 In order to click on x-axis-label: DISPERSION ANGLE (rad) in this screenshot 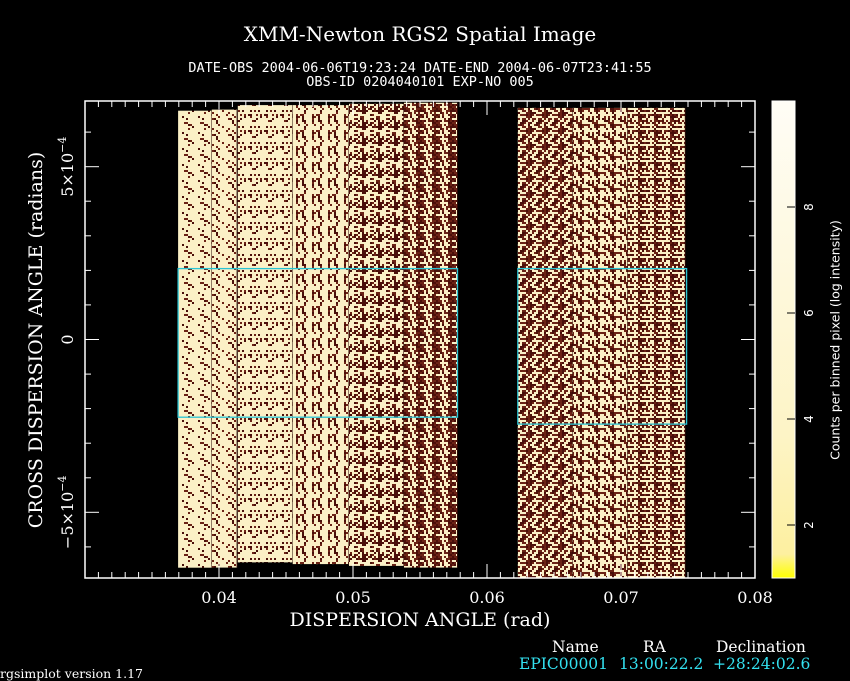, I will do `click(420, 620)`.